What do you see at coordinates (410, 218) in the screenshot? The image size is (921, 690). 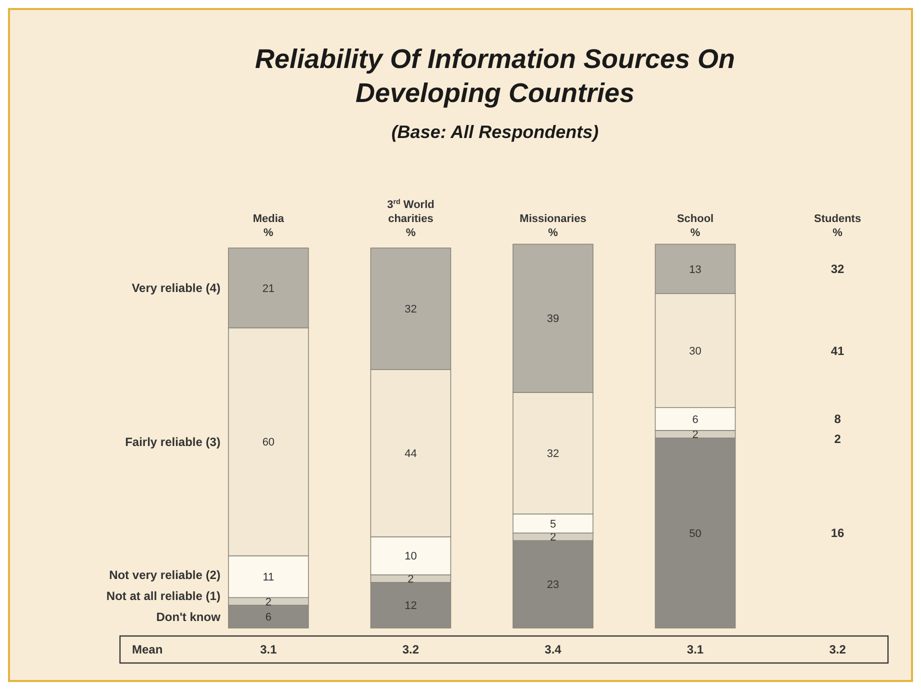 I see `x-tick-label: 3$^{rd}$ World charities %` at bounding box center [410, 218].